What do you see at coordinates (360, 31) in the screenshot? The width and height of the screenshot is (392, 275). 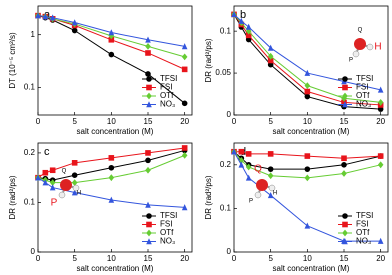 I see `axis-annotation: Q` at bounding box center [360, 31].